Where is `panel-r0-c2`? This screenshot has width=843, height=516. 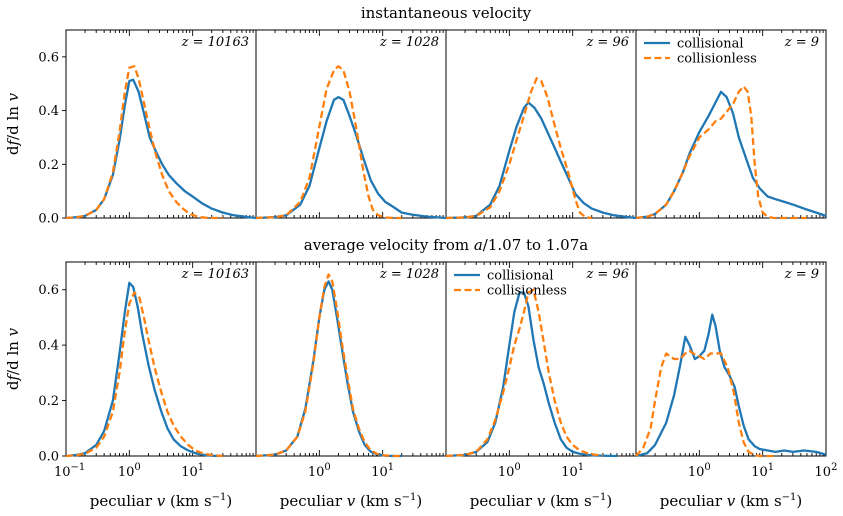
panel-r0-c2 is located at coordinates (541, 124).